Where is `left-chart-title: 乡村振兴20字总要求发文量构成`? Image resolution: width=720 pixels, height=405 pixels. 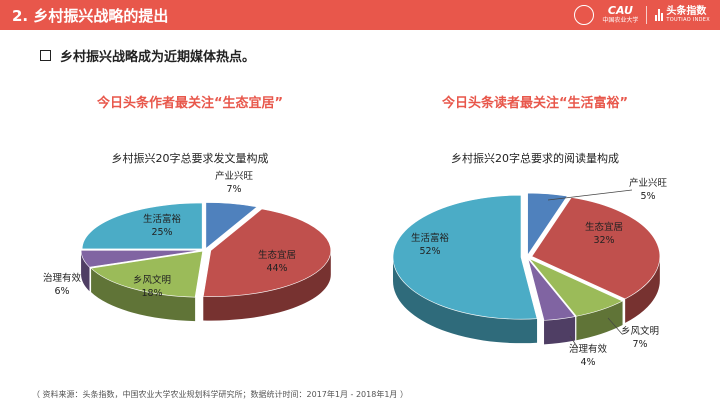
left-chart-title: 乡村振兴20字总要求发文量构成 is located at coordinates (190, 158).